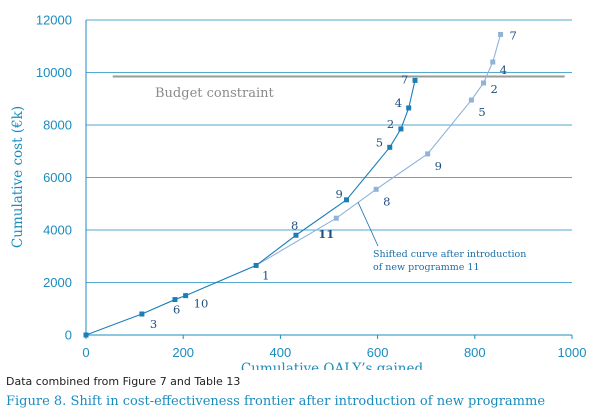 This screenshot has width=600, height=420. What do you see at coordinates (481, 112) in the screenshot?
I see `point-label-shifted-4: 5` at bounding box center [481, 112].